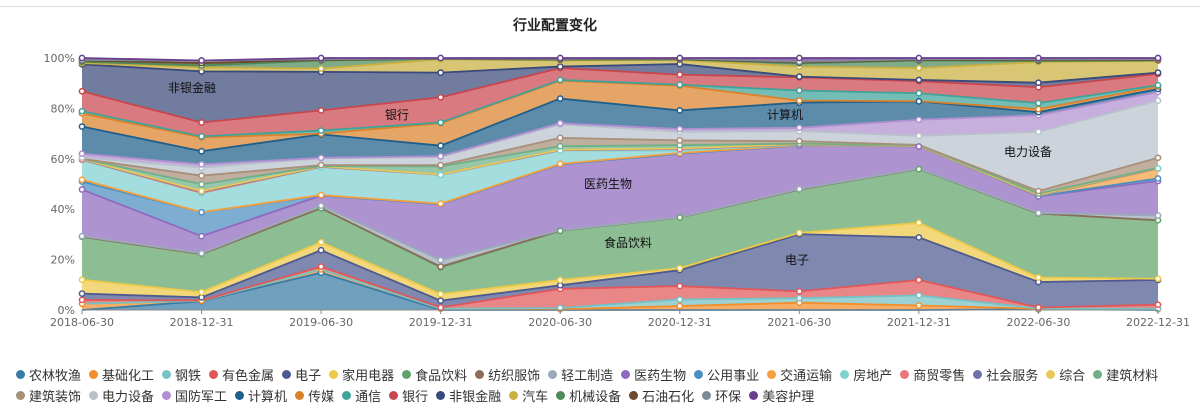  Describe the element at coordinates (507, 374) in the screenshot. I see `legend-item: 纺织服饰` at that location.